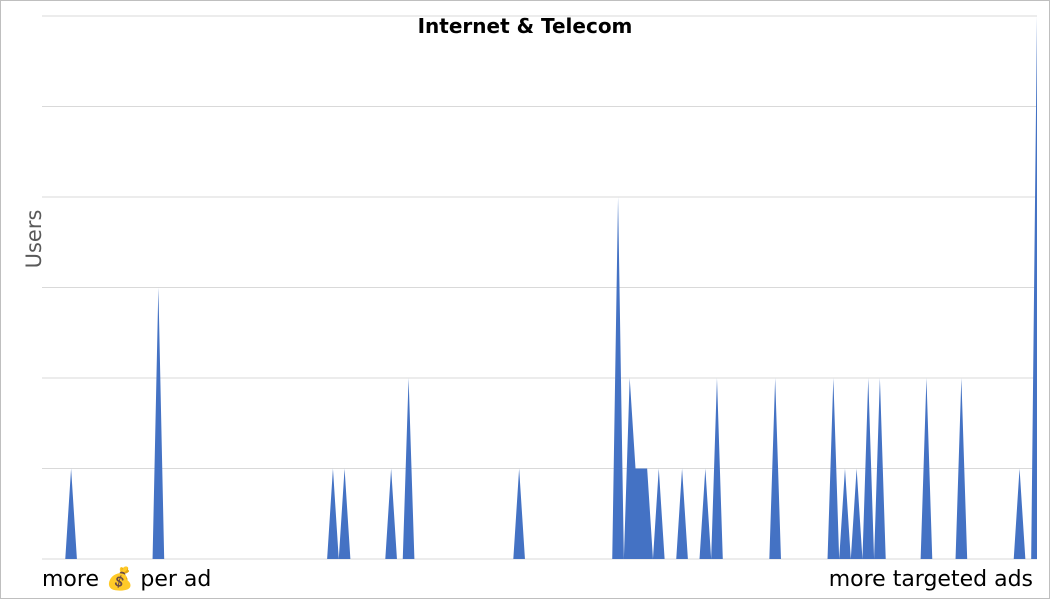 Image resolution: width=1050 pixels, height=599 pixels. Describe the element at coordinates (126, 579) in the screenshot. I see `x-axis-left-label: more 💰 per ad` at that location.